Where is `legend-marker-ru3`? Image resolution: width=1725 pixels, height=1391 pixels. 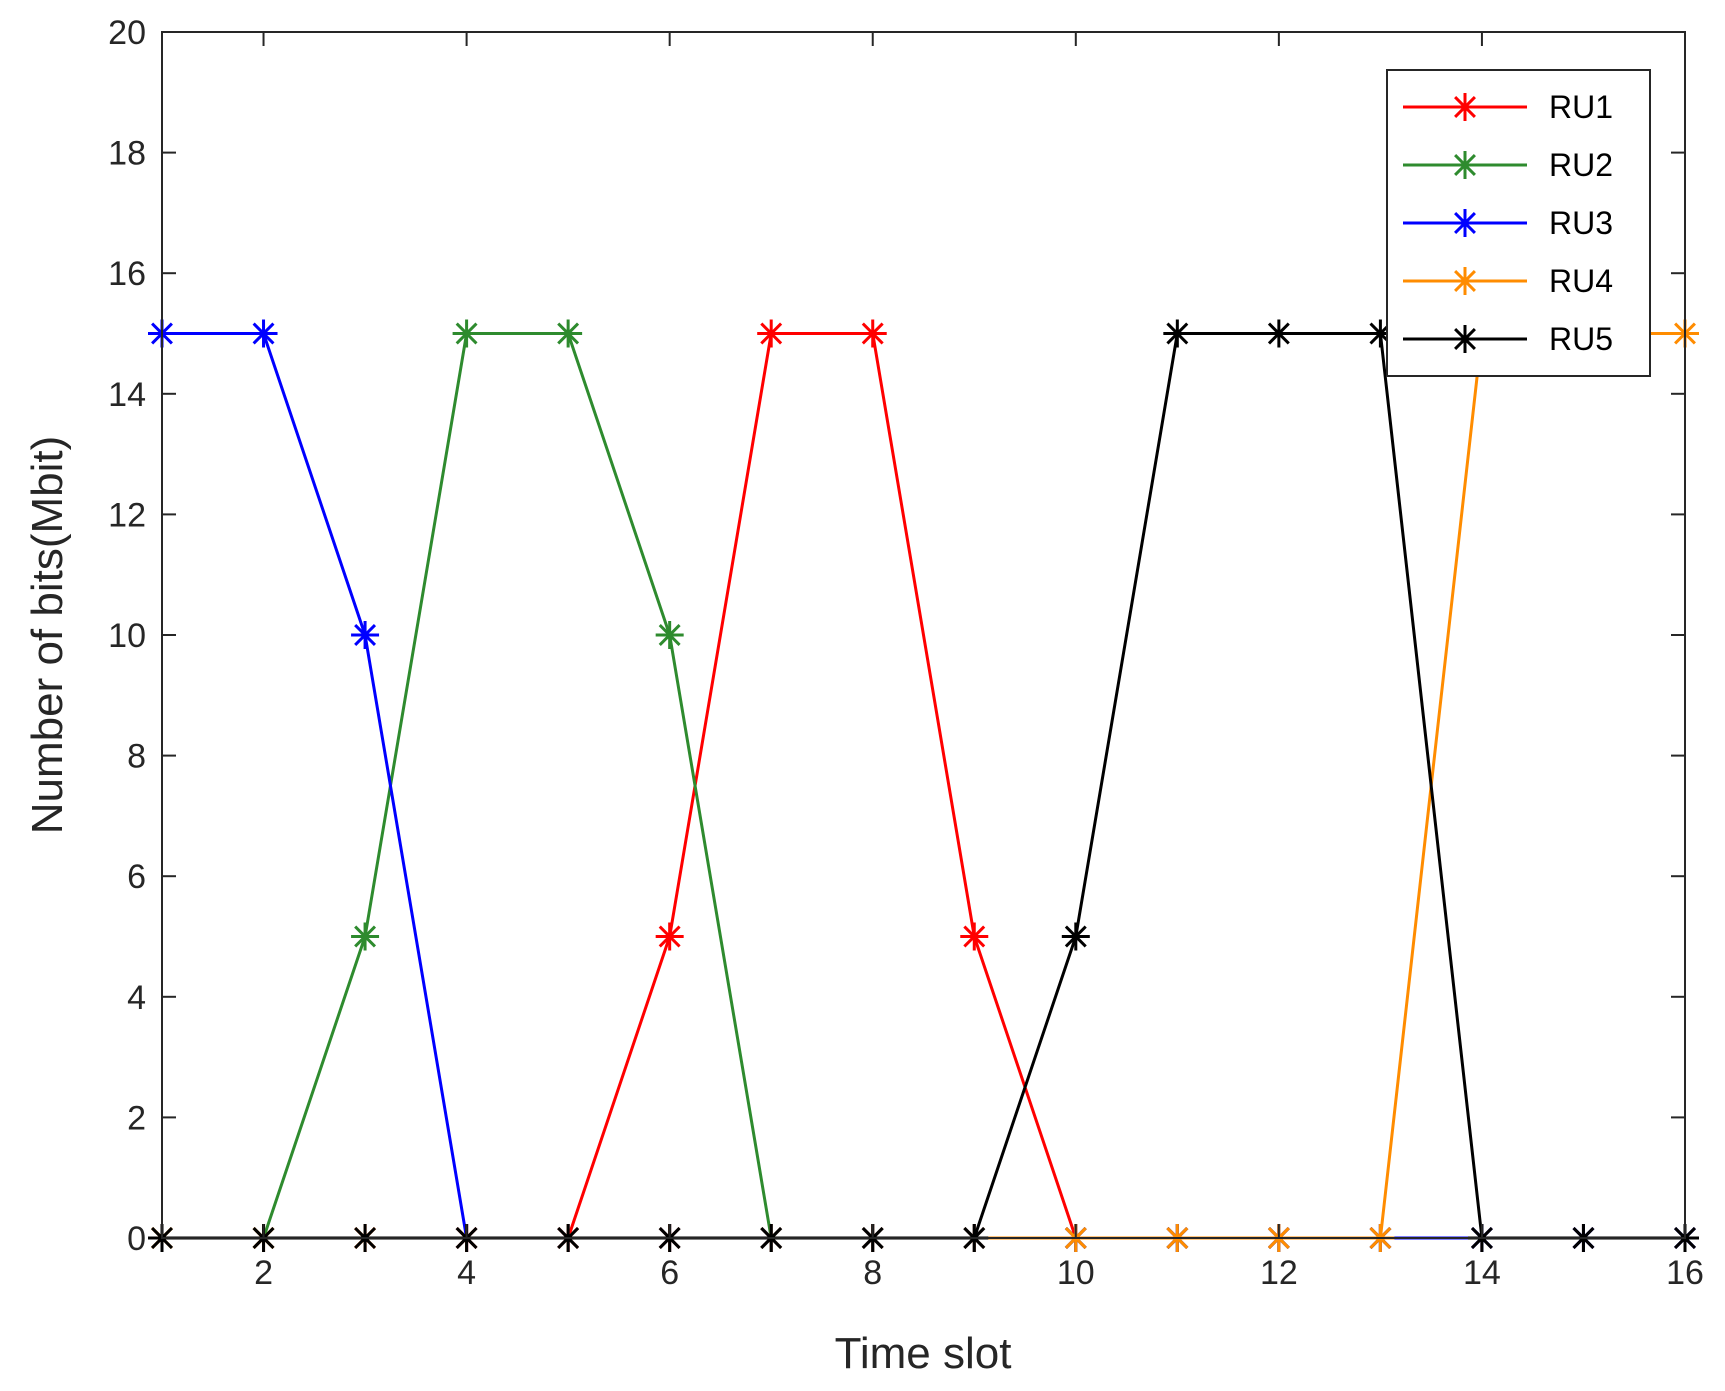 legend-marker-ru3 is located at coordinates (1465, 223).